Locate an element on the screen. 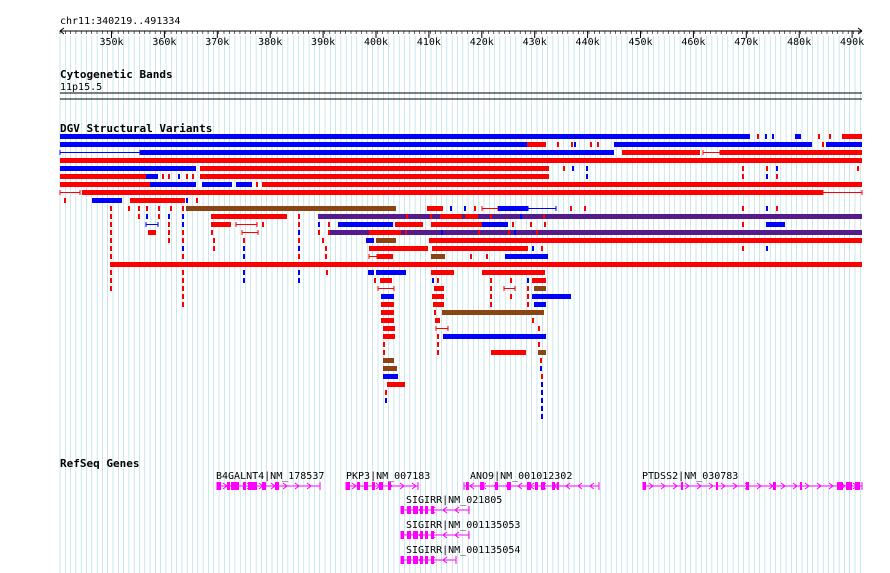 Image resolution: width=890 pixels, height=573 pixels. gene-label-sigirr-3: SIGIRR|NM_001135054 is located at coordinates (463, 550).